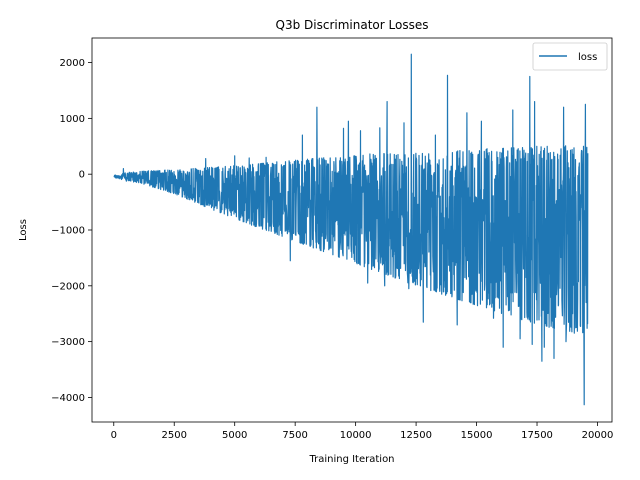 The width and height of the screenshot is (640, 480). What do you see at coordinates (416, 435) in the screenshot?
I see `x-tick-label: 12500` at bounding box center [416, 435].